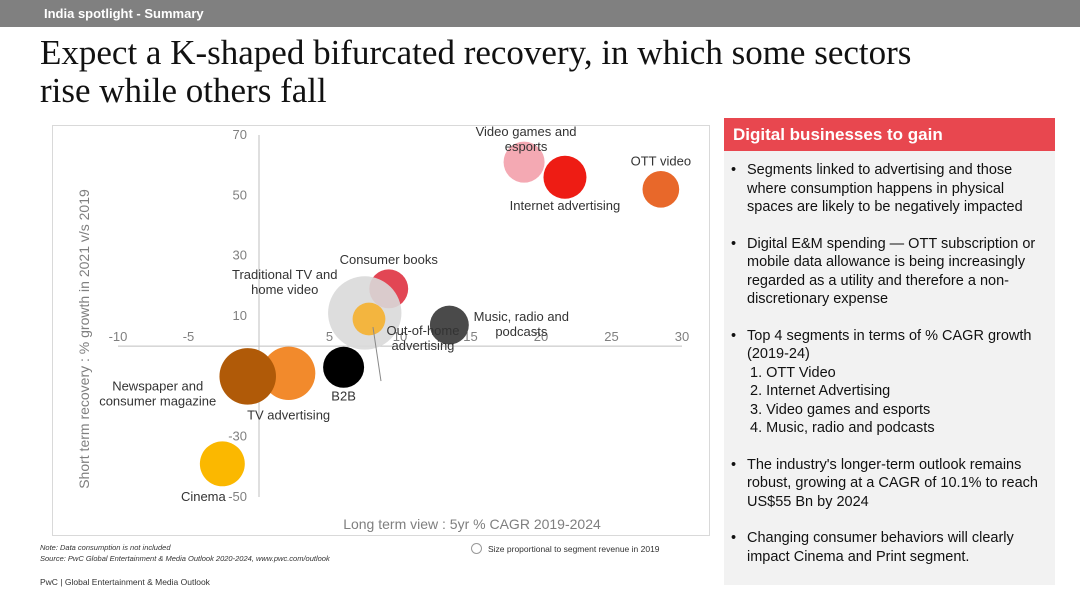 The image size is (1080, 607). I want to click on header-bar: India spotlight - Summary, so click(540, 13).